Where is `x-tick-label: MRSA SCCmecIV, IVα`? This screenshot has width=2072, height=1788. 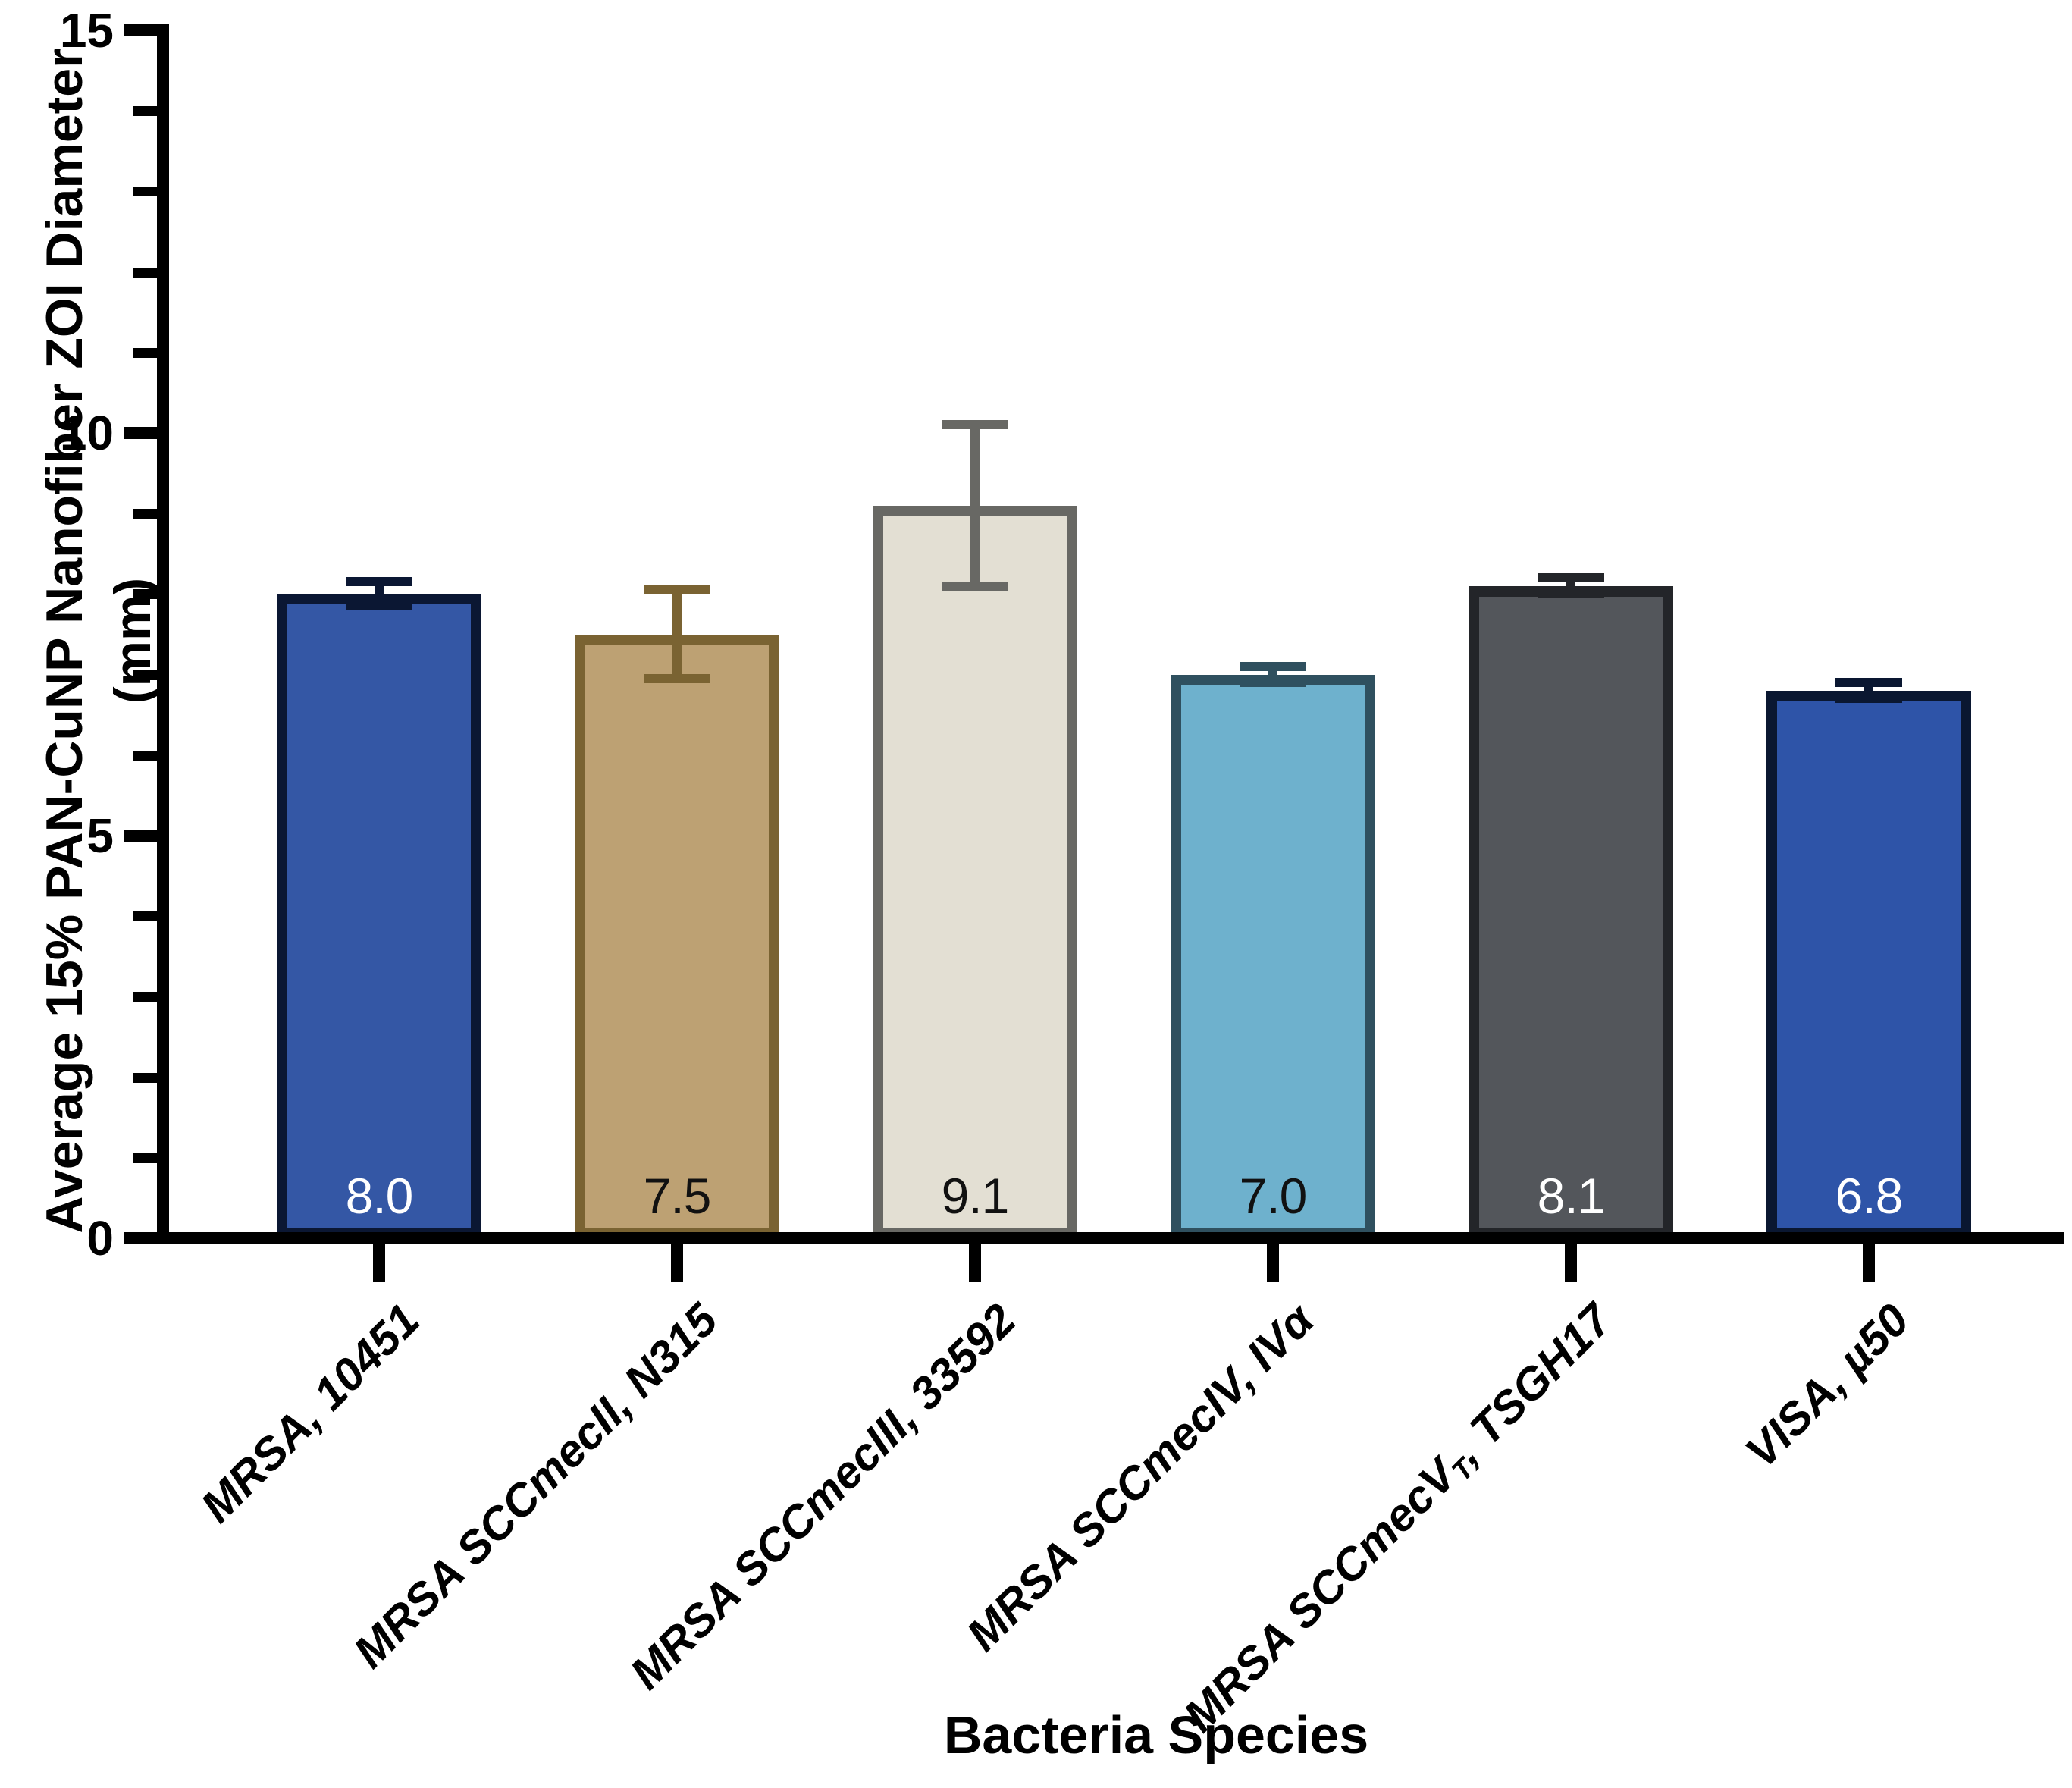 x-tick-label: MRSA SCCmecIV, IVα is located at coordinates (1140, 1477).